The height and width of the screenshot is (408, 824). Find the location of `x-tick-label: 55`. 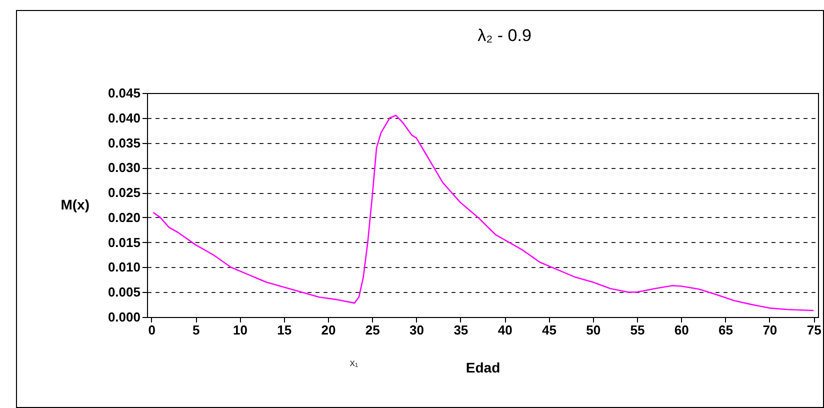

x-tick-label: 55 is located at coordinates (637, 330).